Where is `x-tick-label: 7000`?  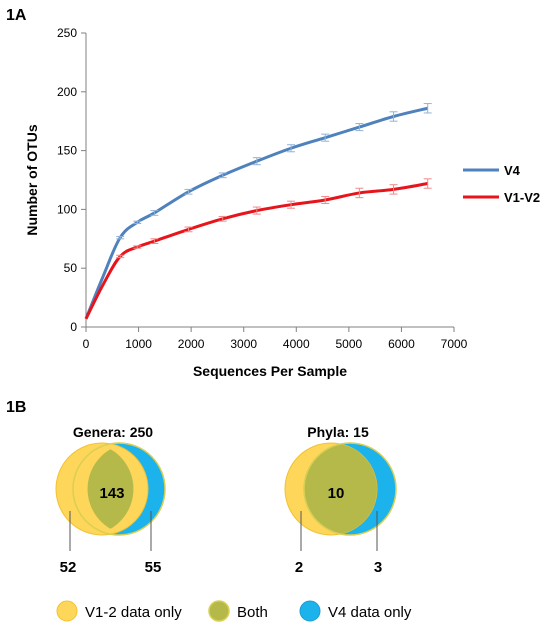 x-tick-label: 7000 is located at coordinates (454, 344).